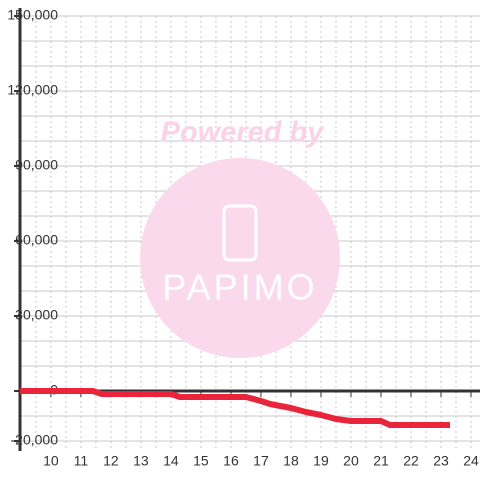 This screenshot has height=480, width=480. I want to click on x-tick-label: 15, so click(201, 461).